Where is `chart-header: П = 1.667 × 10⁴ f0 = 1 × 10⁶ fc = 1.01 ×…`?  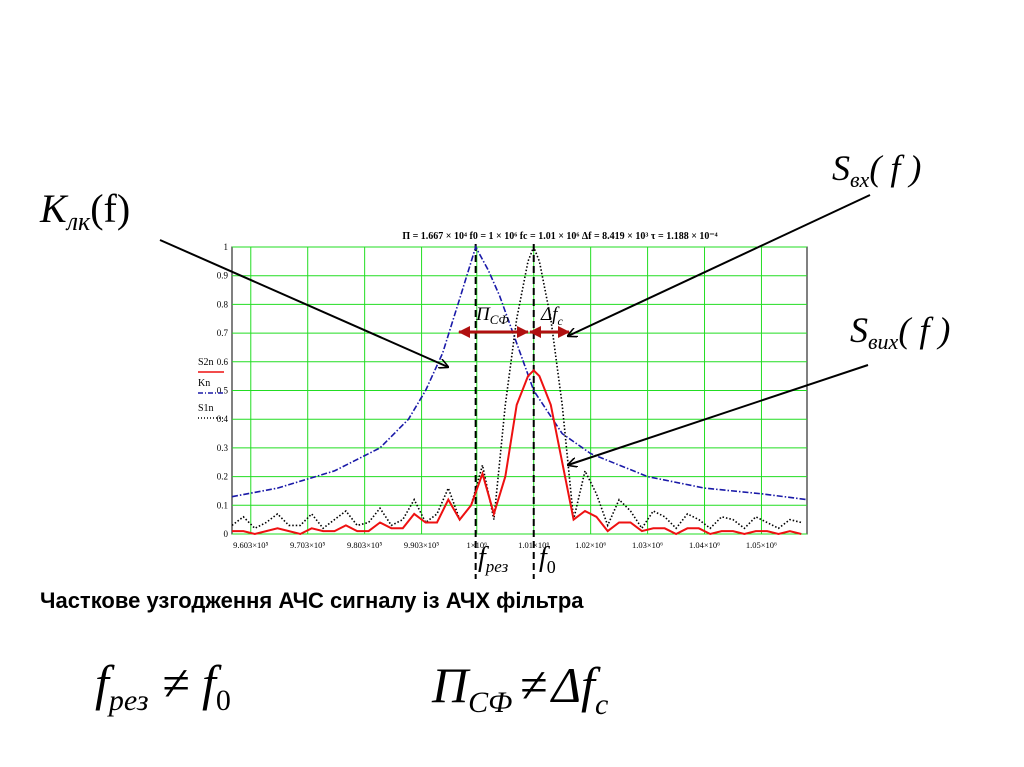
chart-header: П = 1.667 × 10⁴ f0 = 1 × 10⁶ fc = 1.01 ×… is located at coordinates (559, 236).